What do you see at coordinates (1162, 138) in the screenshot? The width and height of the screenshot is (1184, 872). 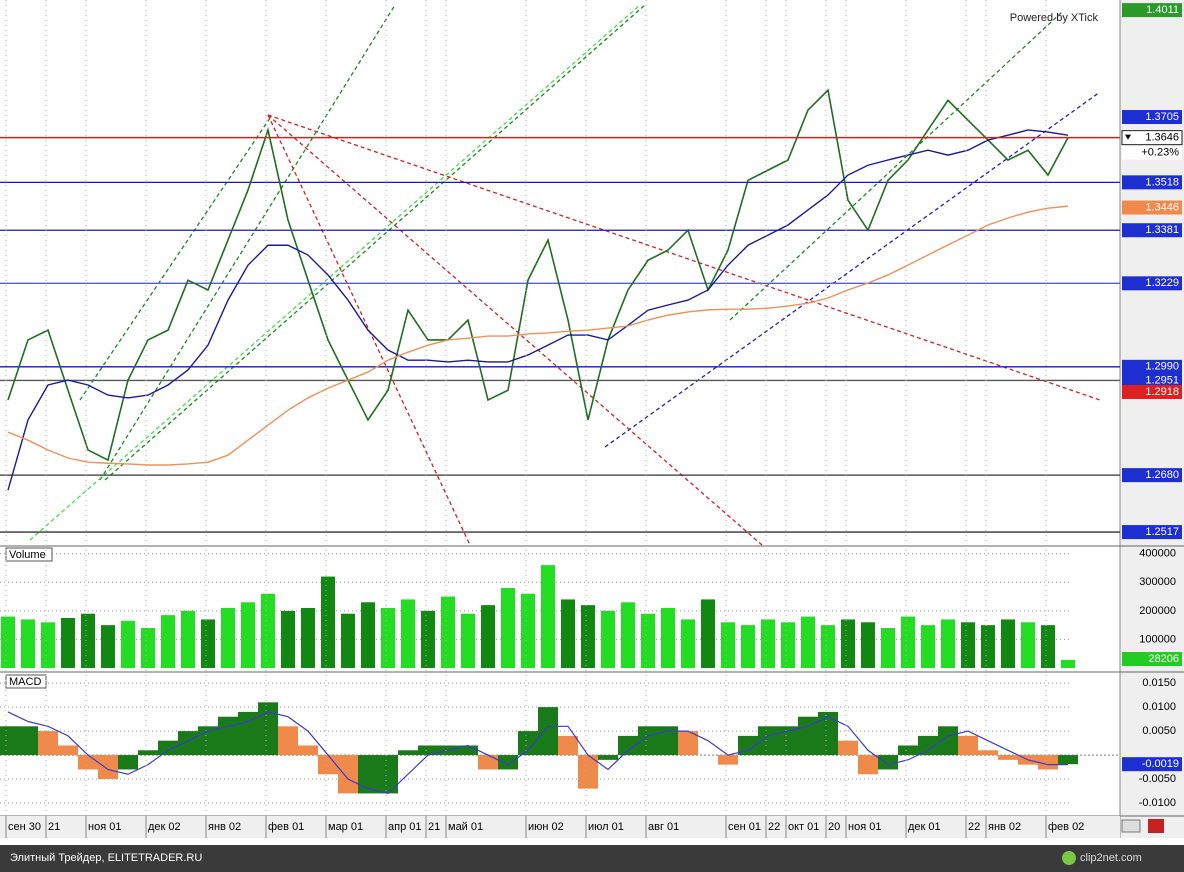 I see `last-price-label: 1.3646` at bounding box center [1162, 138].